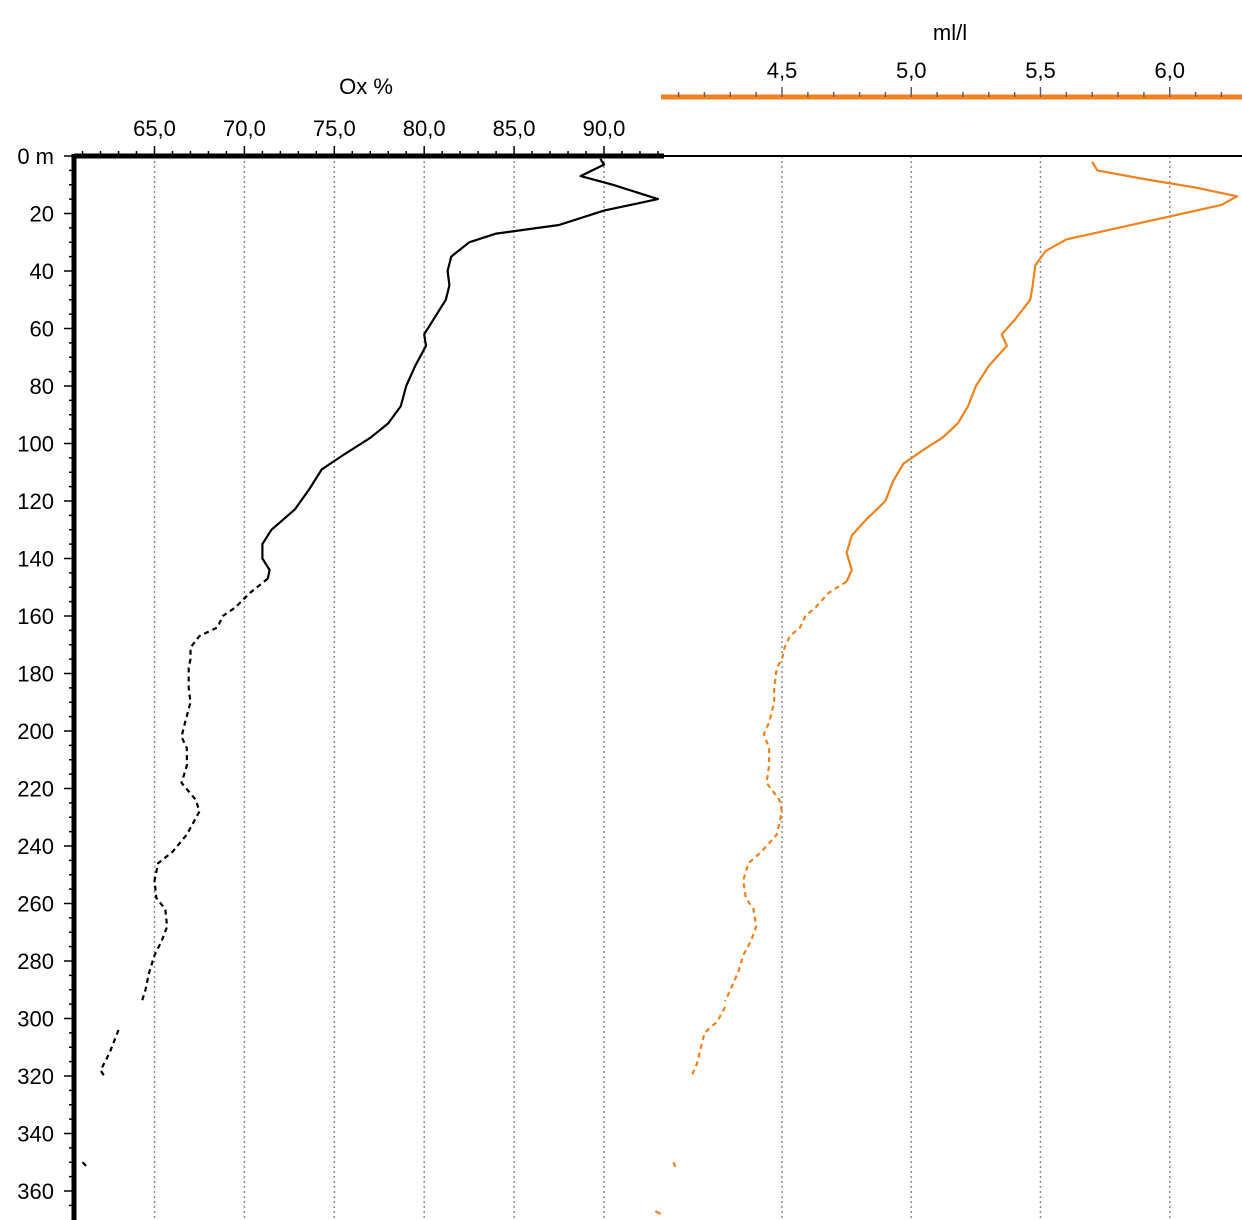  I want to click on depth-tick-label: 0 m, so click(35, 156).